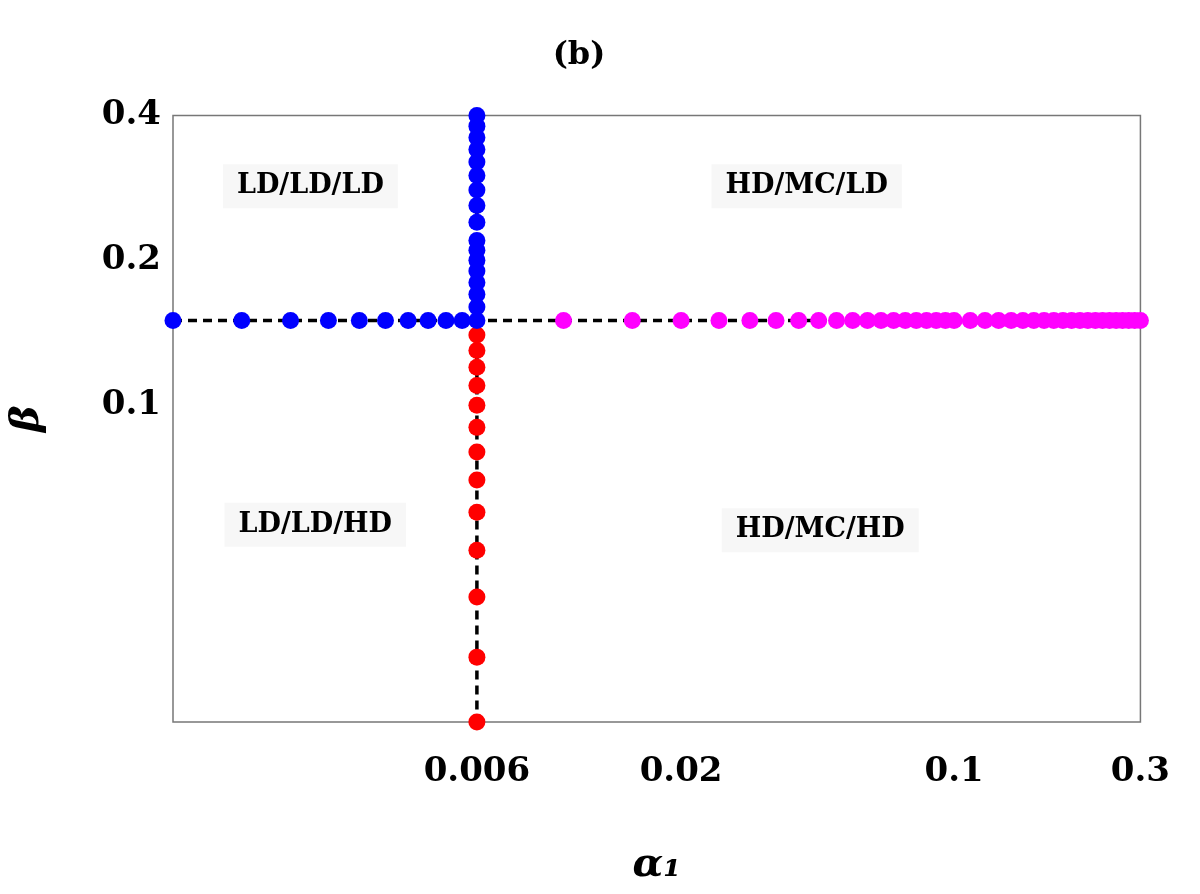 The image size is (1200, 894). Describe the element at coordinates (656, 862) in the screenshot. I see `x-axis-title: α₁` at that location.